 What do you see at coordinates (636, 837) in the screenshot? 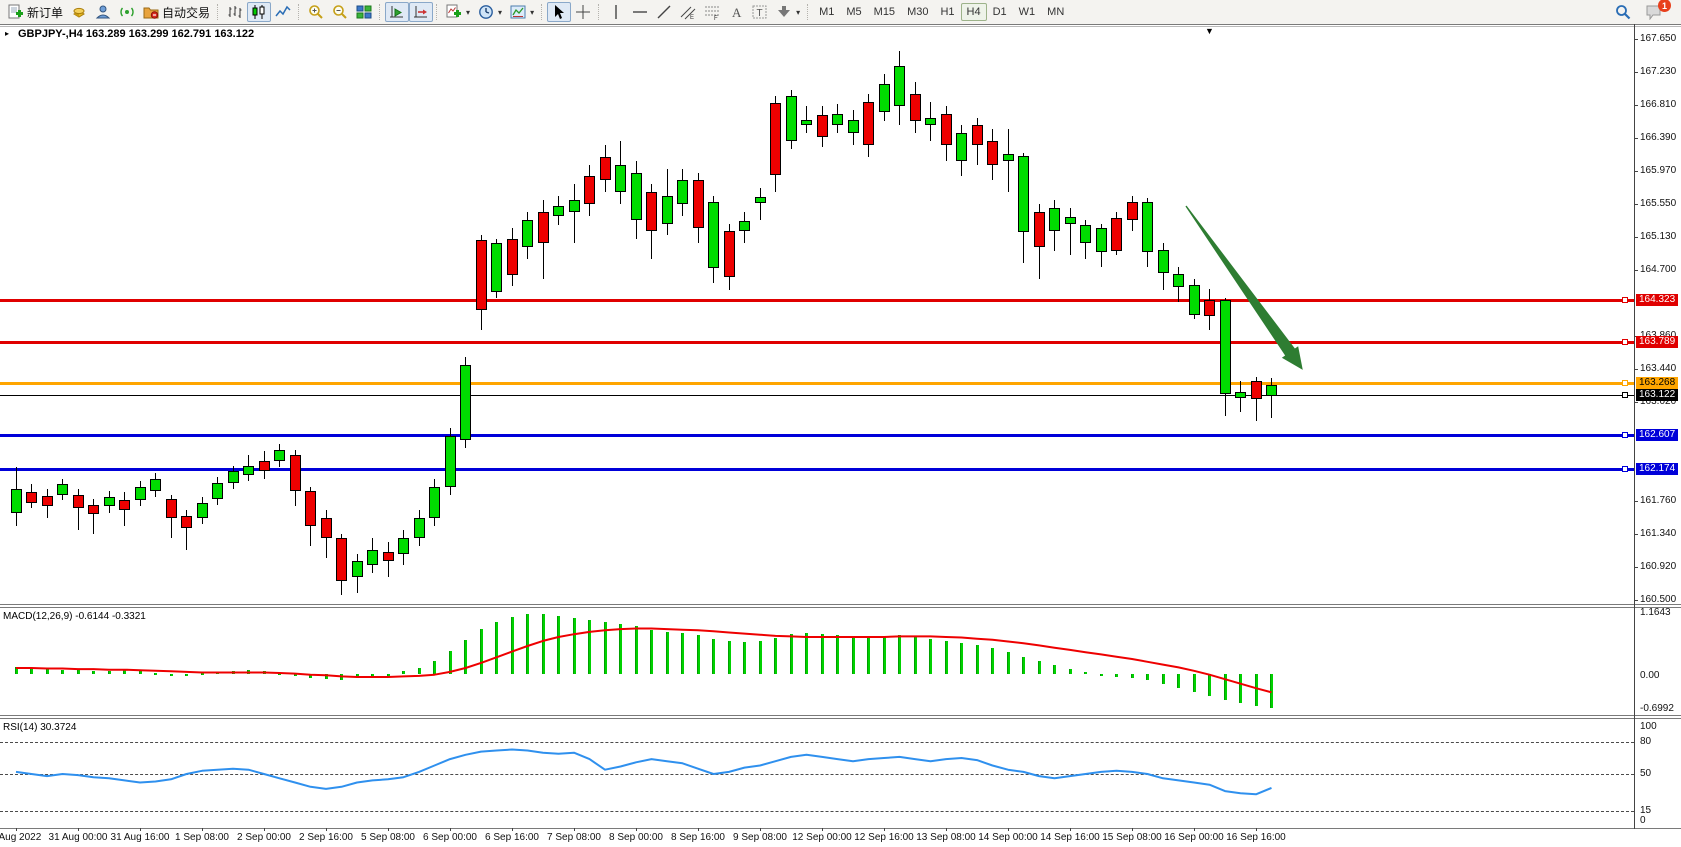
I see `time-axis-label: 8 Sep 00:00` at bounding box center [636, 837].